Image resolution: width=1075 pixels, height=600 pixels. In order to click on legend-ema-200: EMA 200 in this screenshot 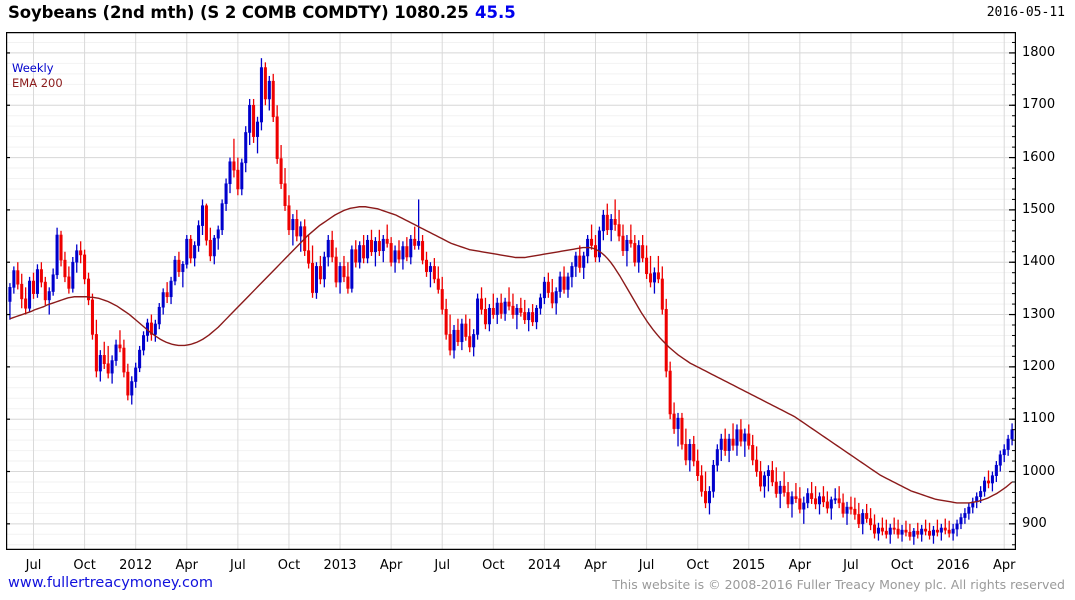, I will do `click(37, 83)`.